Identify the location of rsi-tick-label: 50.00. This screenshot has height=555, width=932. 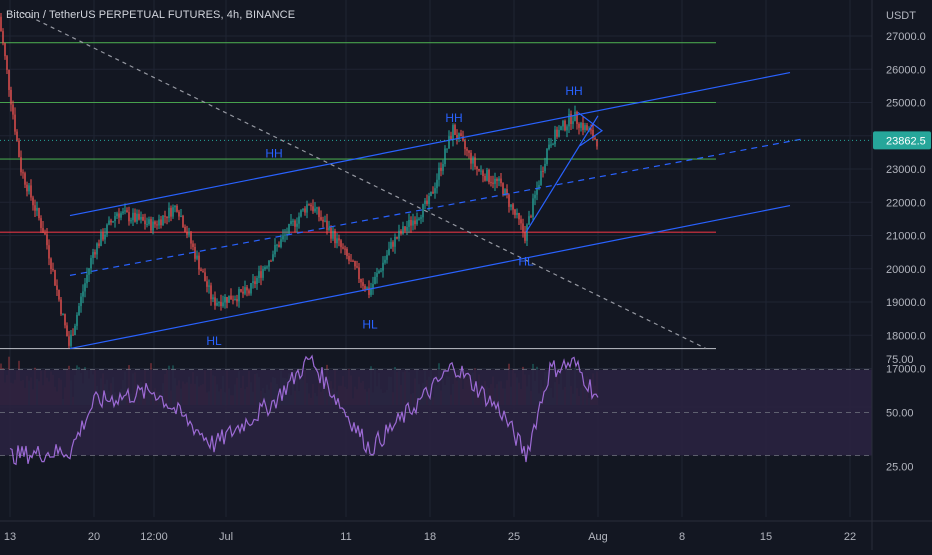
(900, 414).